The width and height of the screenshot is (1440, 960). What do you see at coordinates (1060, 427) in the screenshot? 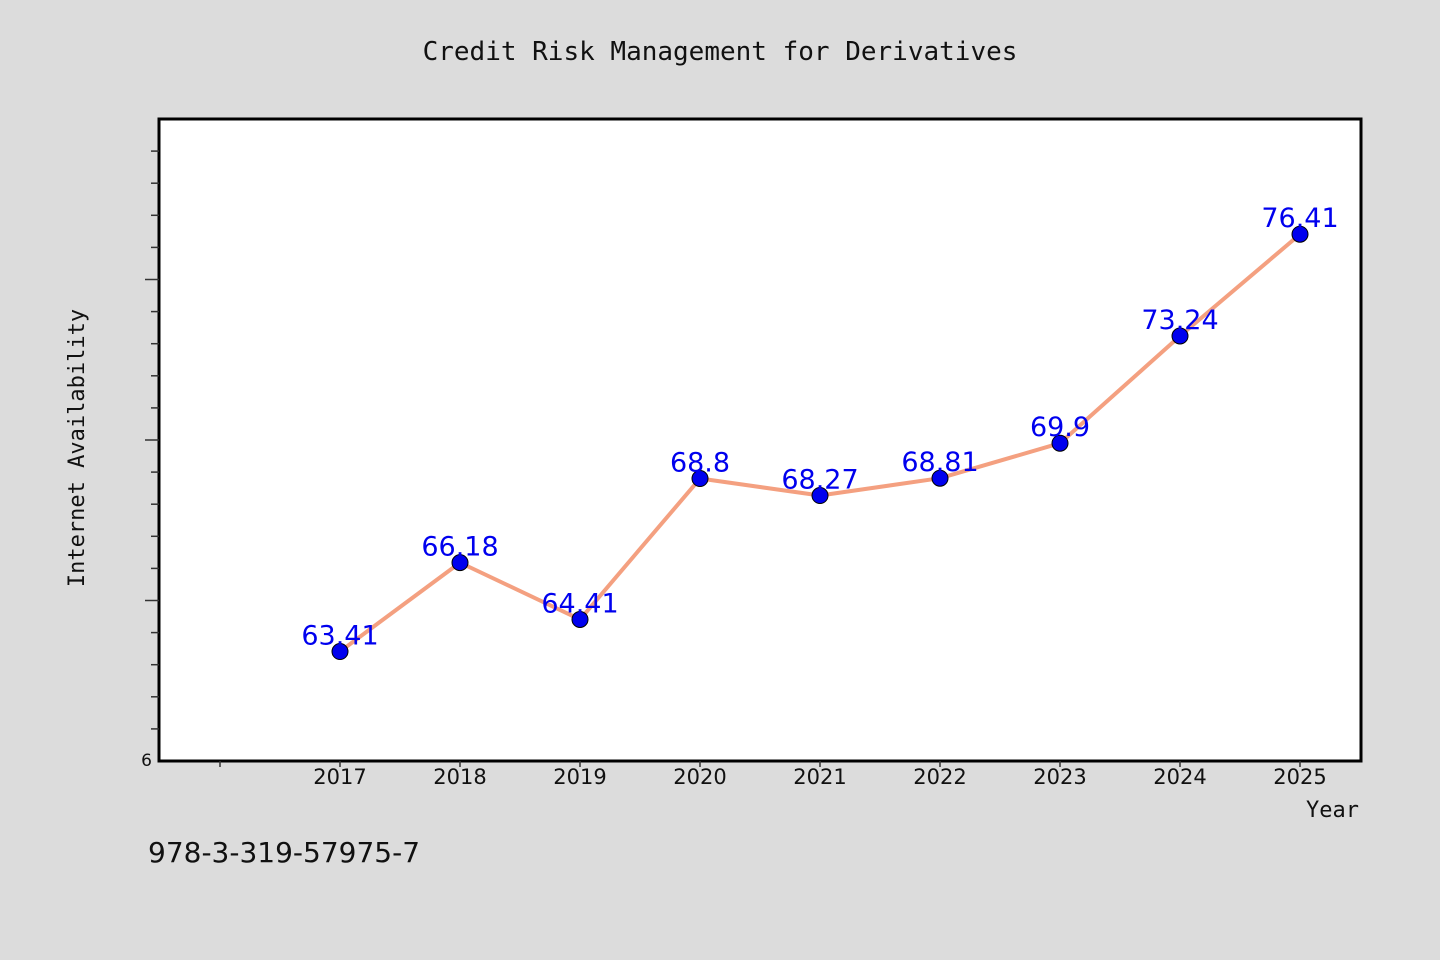
I see `data-label: 69.9` at bounding box center [1060, 427].